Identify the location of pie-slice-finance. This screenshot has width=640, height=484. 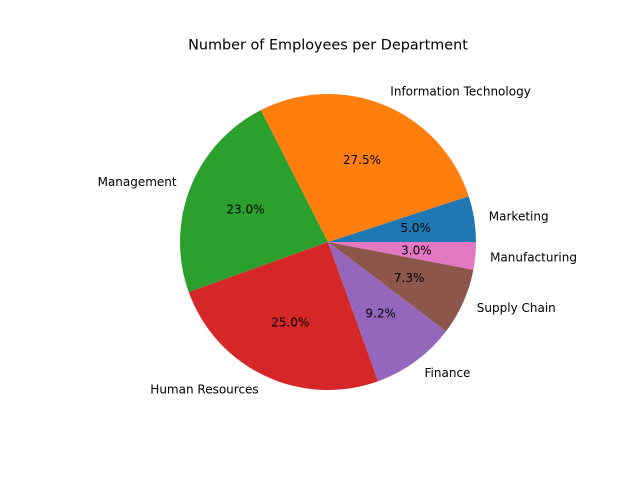
(387, 312).